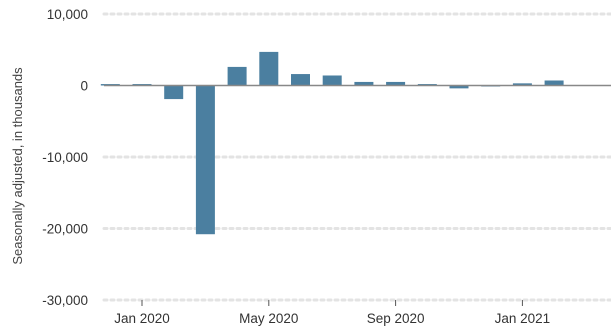 This screenshot has height=331, width=611. Describe the element at coordinates (174, 92) in the screenshot. I see `bar-feb-2020` at that location.